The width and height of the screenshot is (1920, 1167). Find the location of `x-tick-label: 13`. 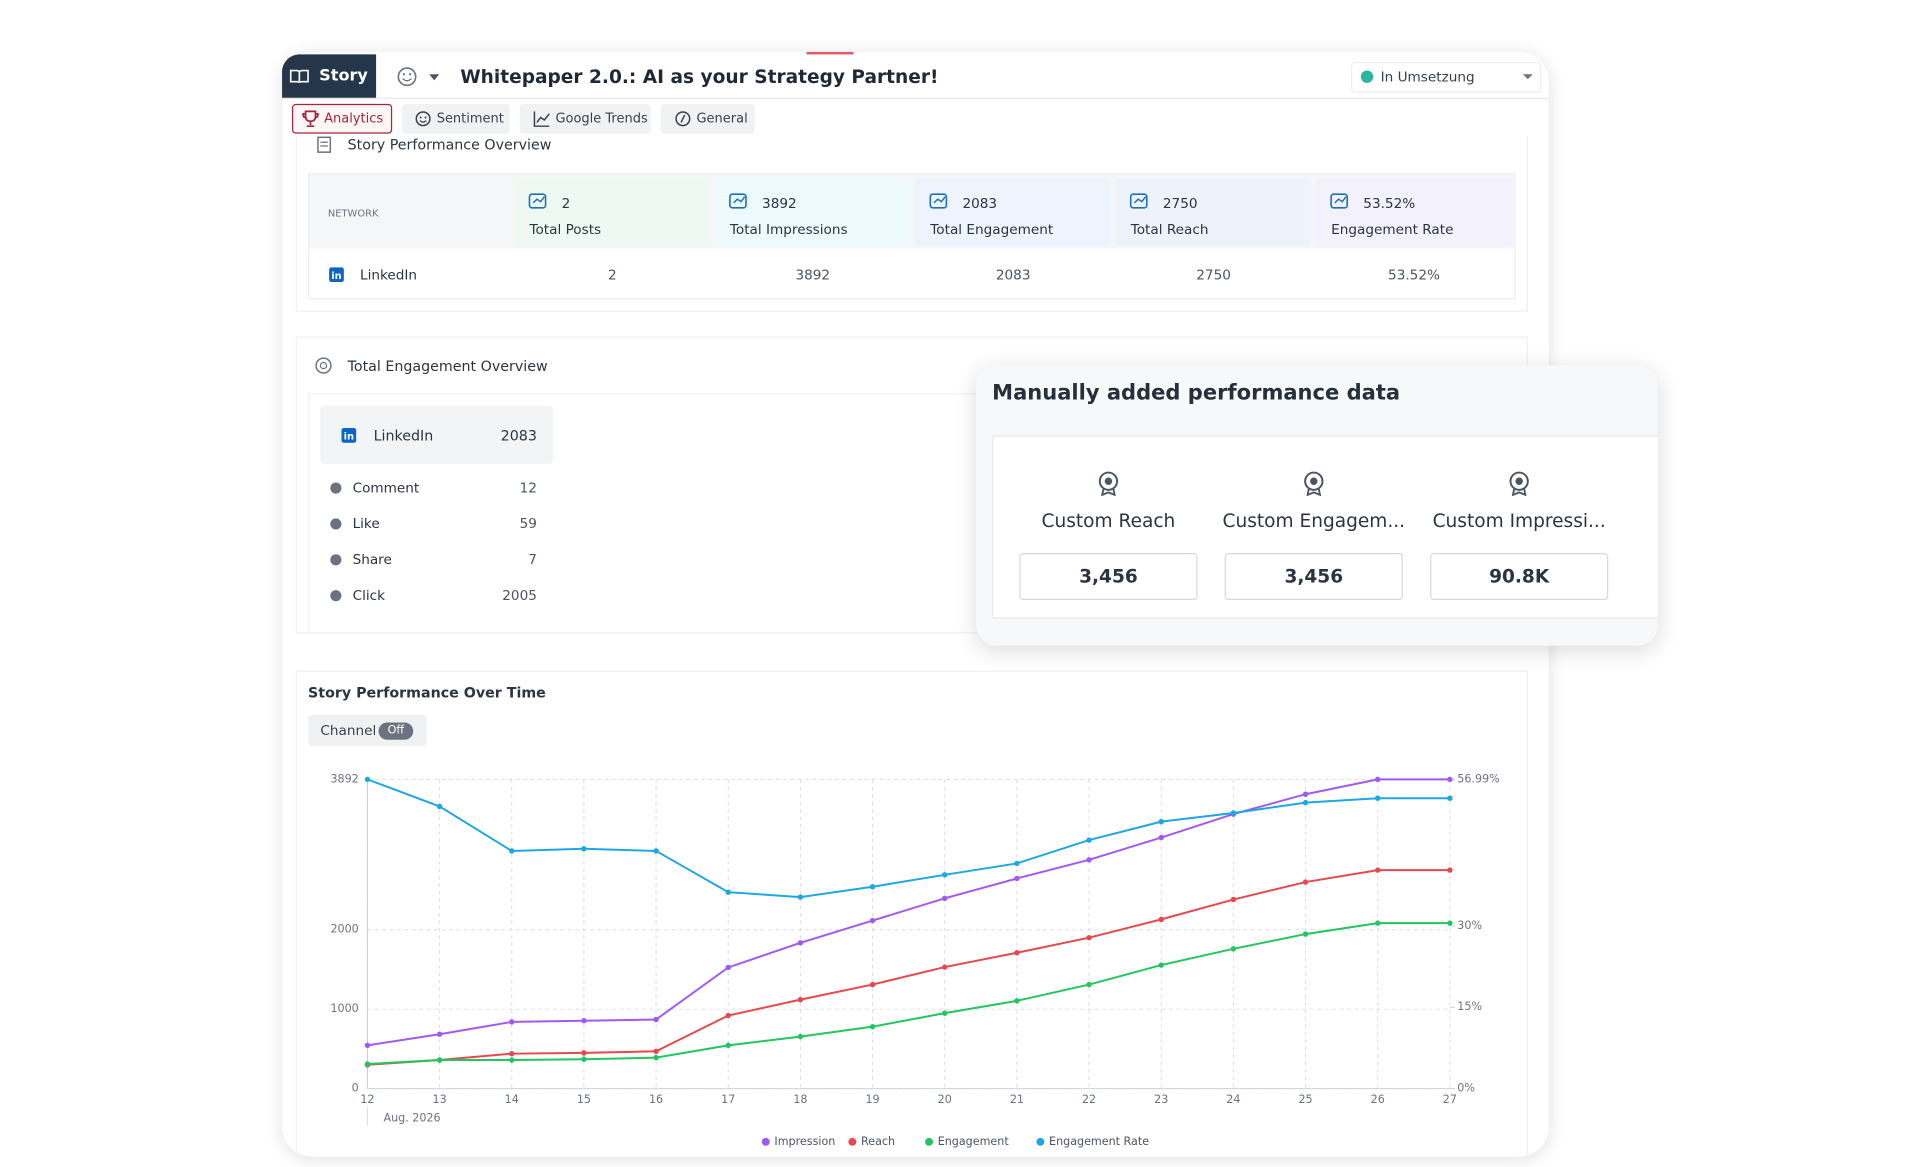

x-tick-label: 13 is located at coordinates (440, 1099).